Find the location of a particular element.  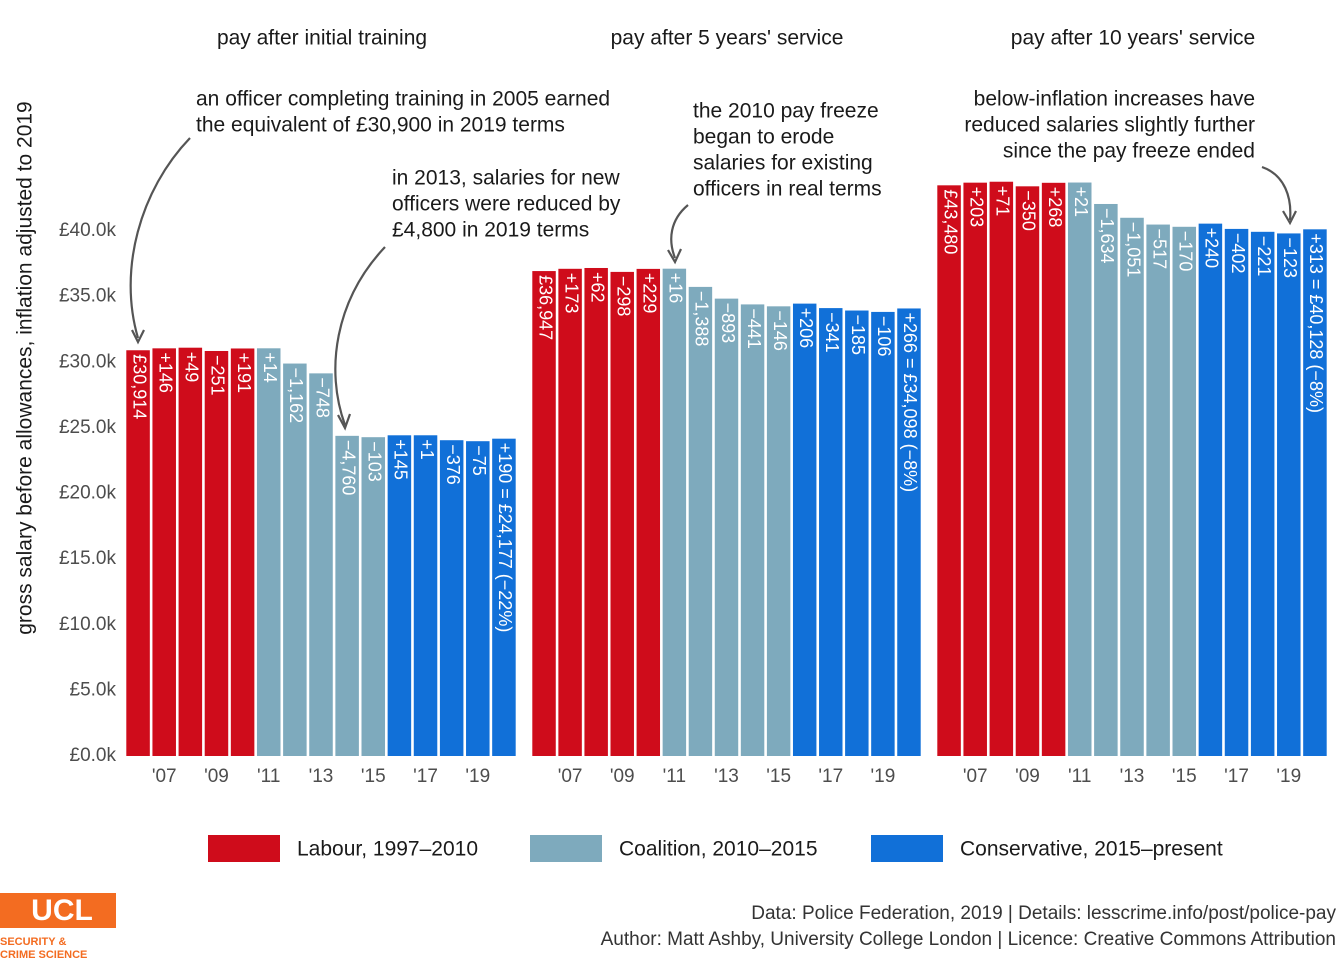

legend-label: Labour, 1997–2010 is located at coordinates (387, 849).